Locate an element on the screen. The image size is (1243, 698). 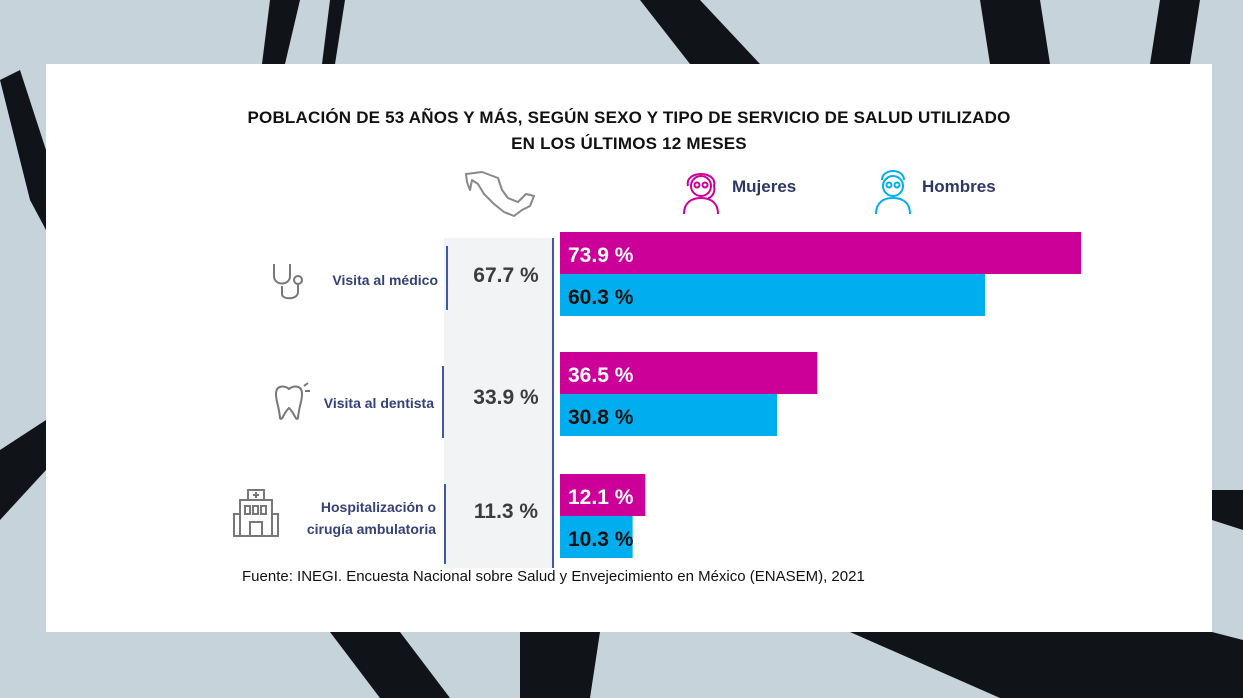
chart-title-line-2: en los últimos 12 meses is located at coordinates (629, 143).